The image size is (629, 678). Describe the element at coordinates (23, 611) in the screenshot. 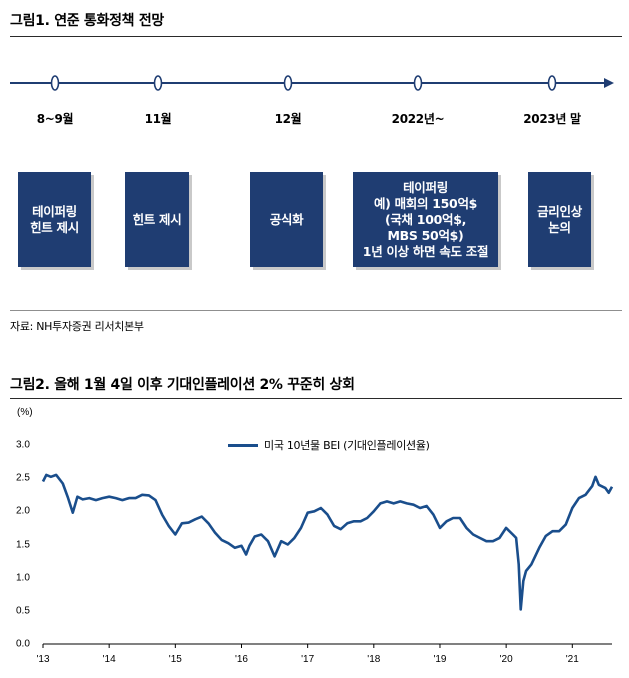

I see `y-tick-label: 0.5` at that location.